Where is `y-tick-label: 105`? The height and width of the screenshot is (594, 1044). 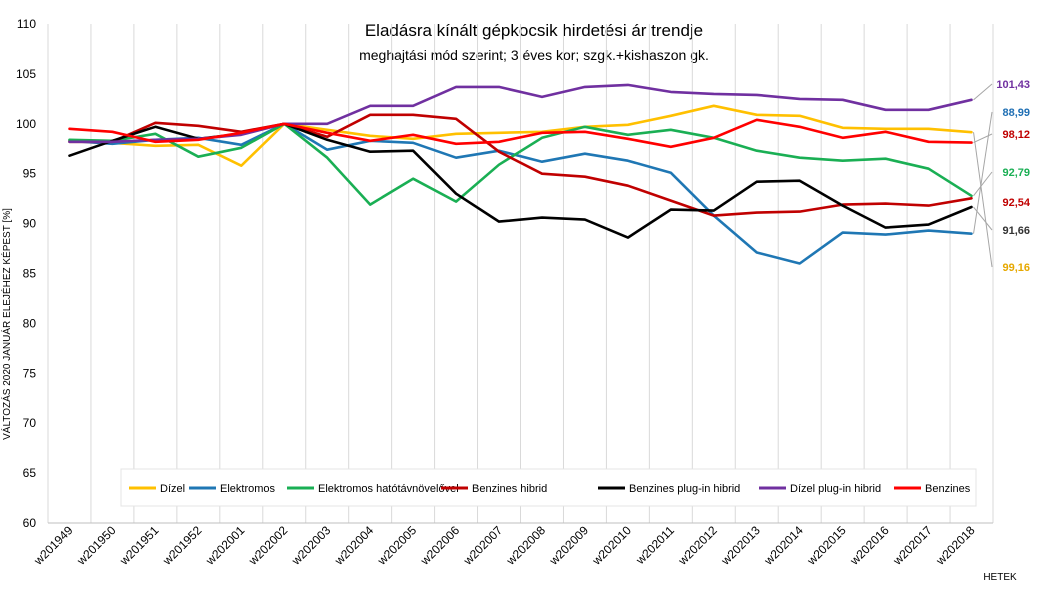
y-tick-label: 105 is located at coordinates (26, 74).